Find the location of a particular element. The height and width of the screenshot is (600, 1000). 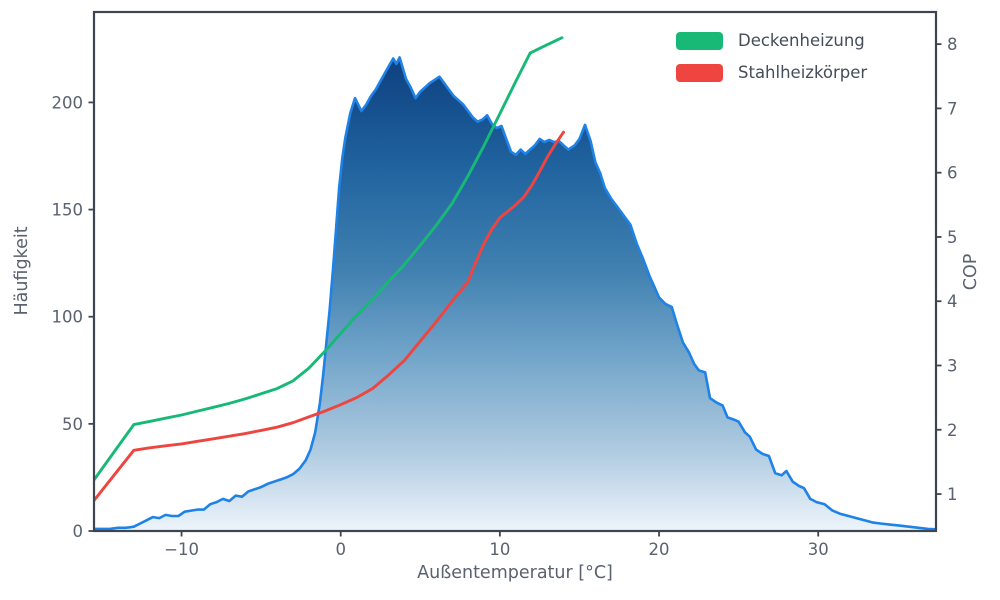

legend: Deckenheizung Stahlheizkörper is located at coordinates (771, 56).